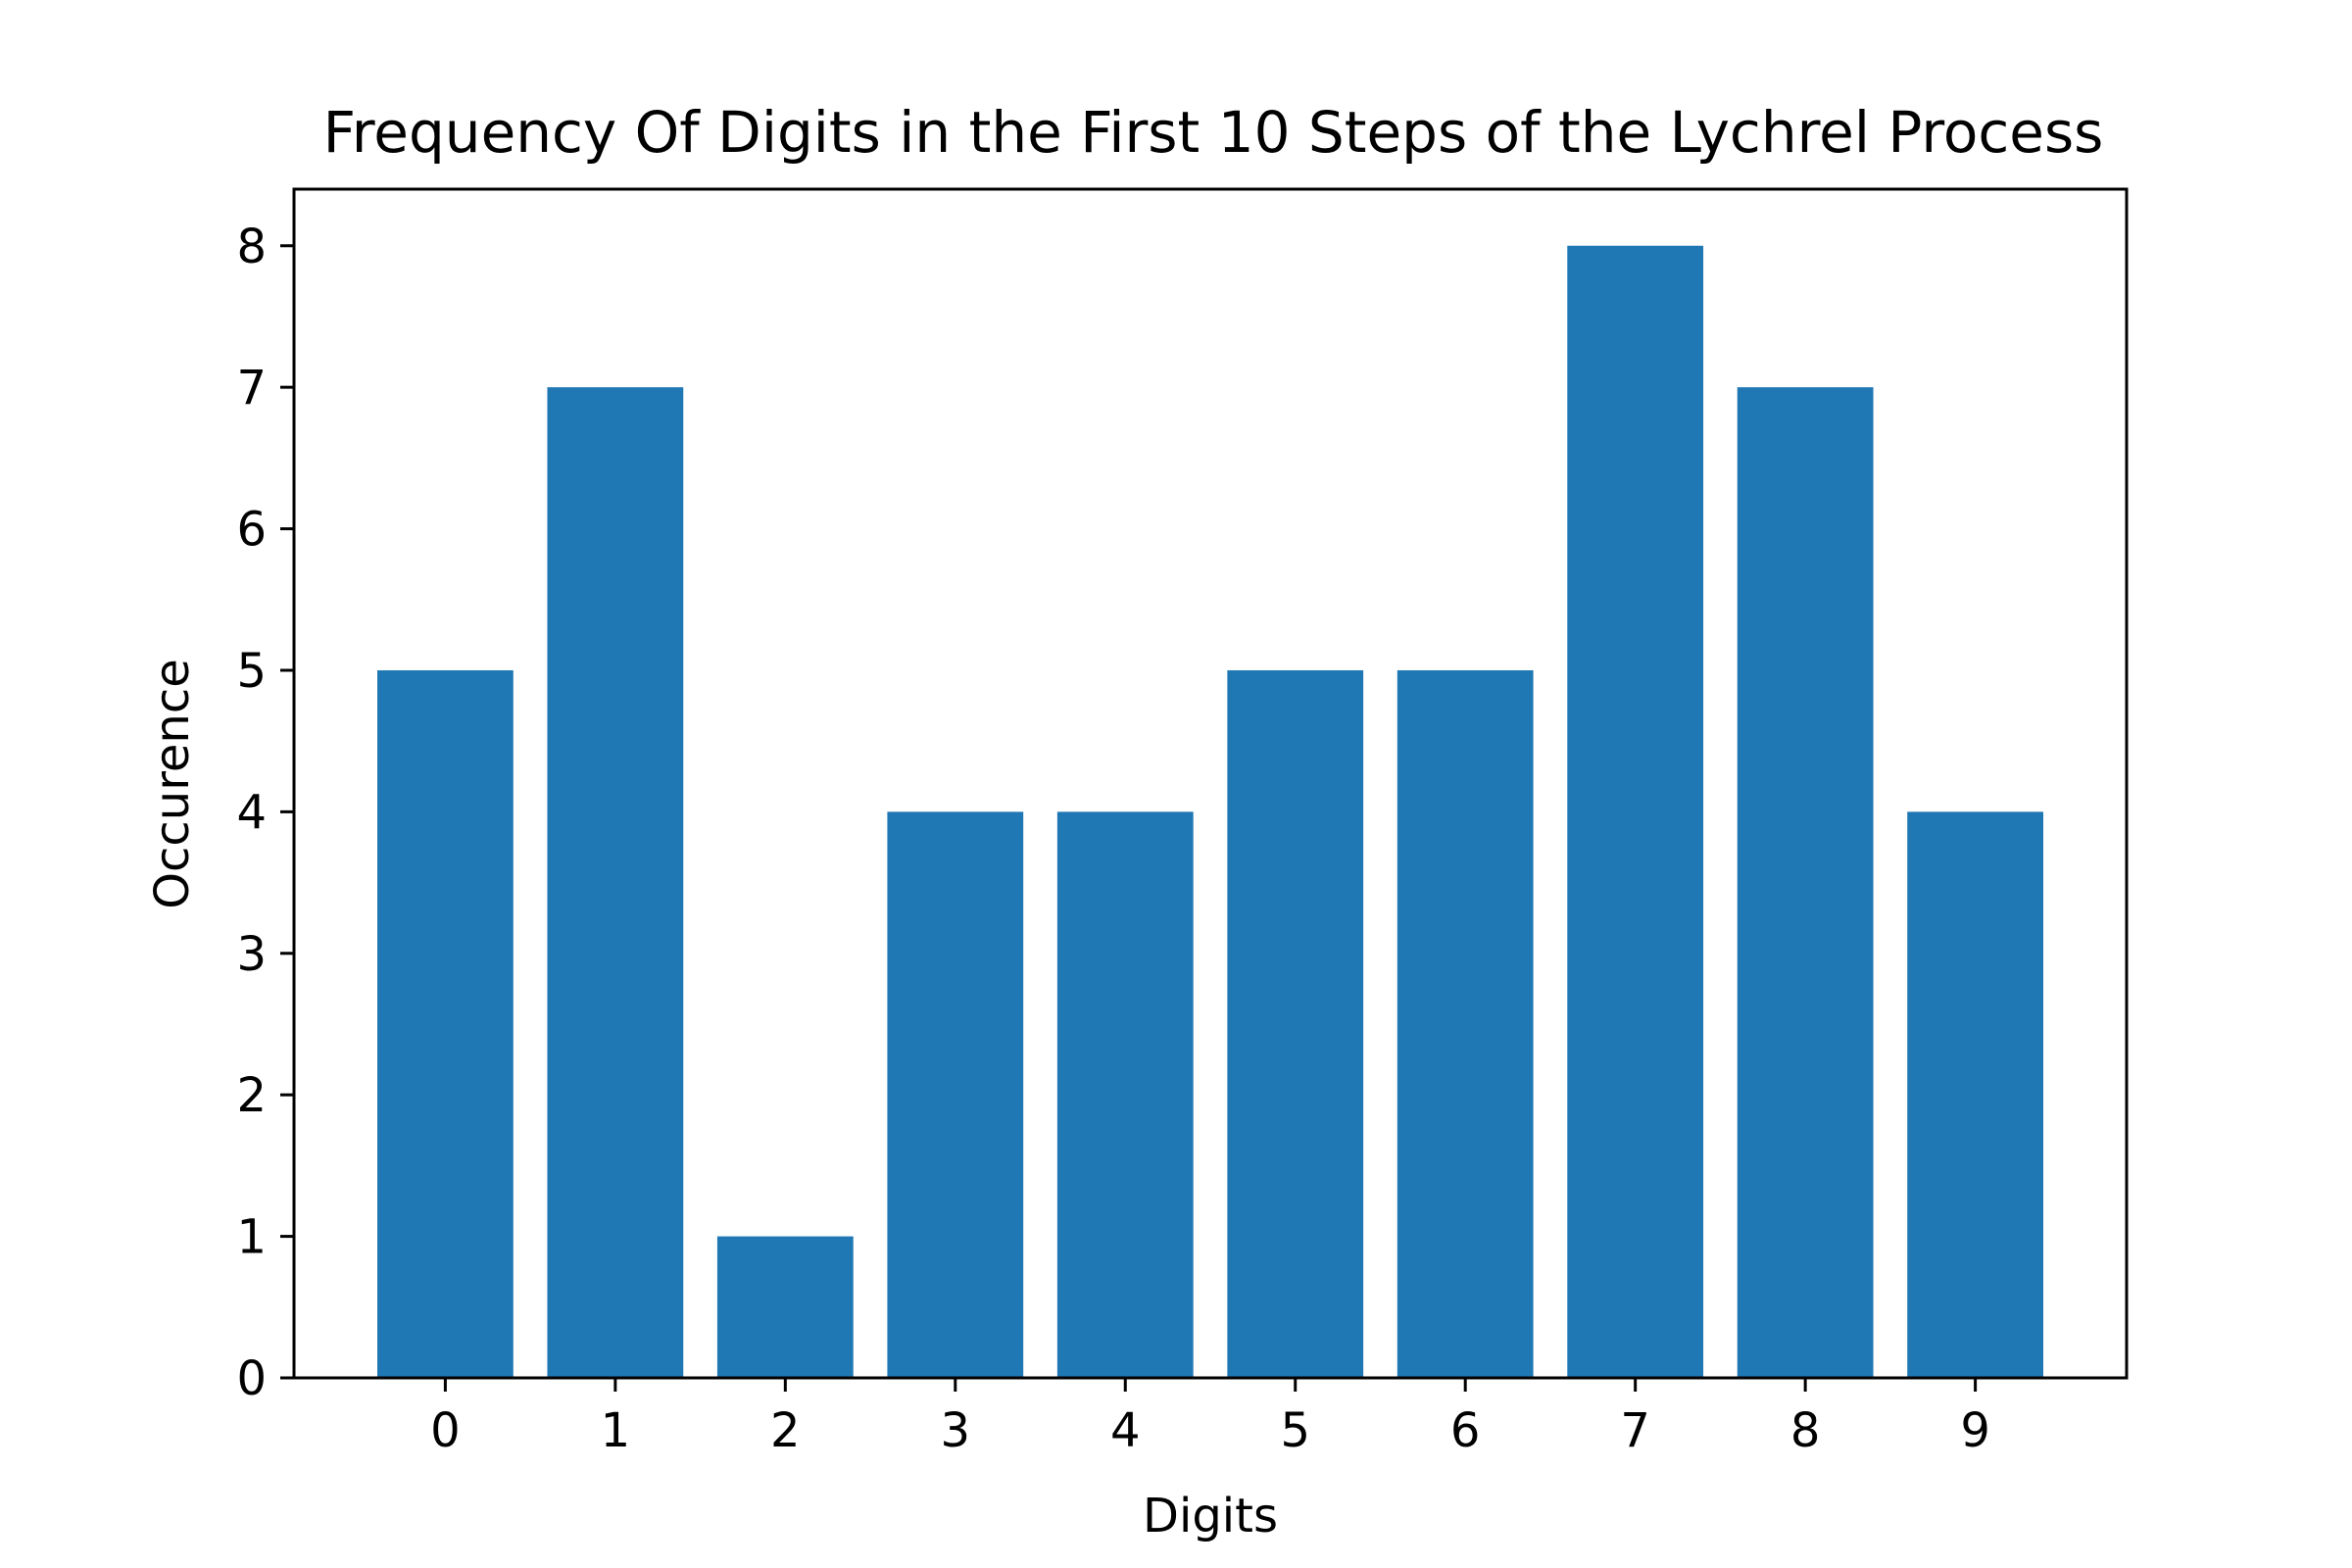 This screenshot has width=2352, height=1568. Describe the element at coordinates (252, 1378) in the screenshot. I see `y-tick-label: 0` at that location.